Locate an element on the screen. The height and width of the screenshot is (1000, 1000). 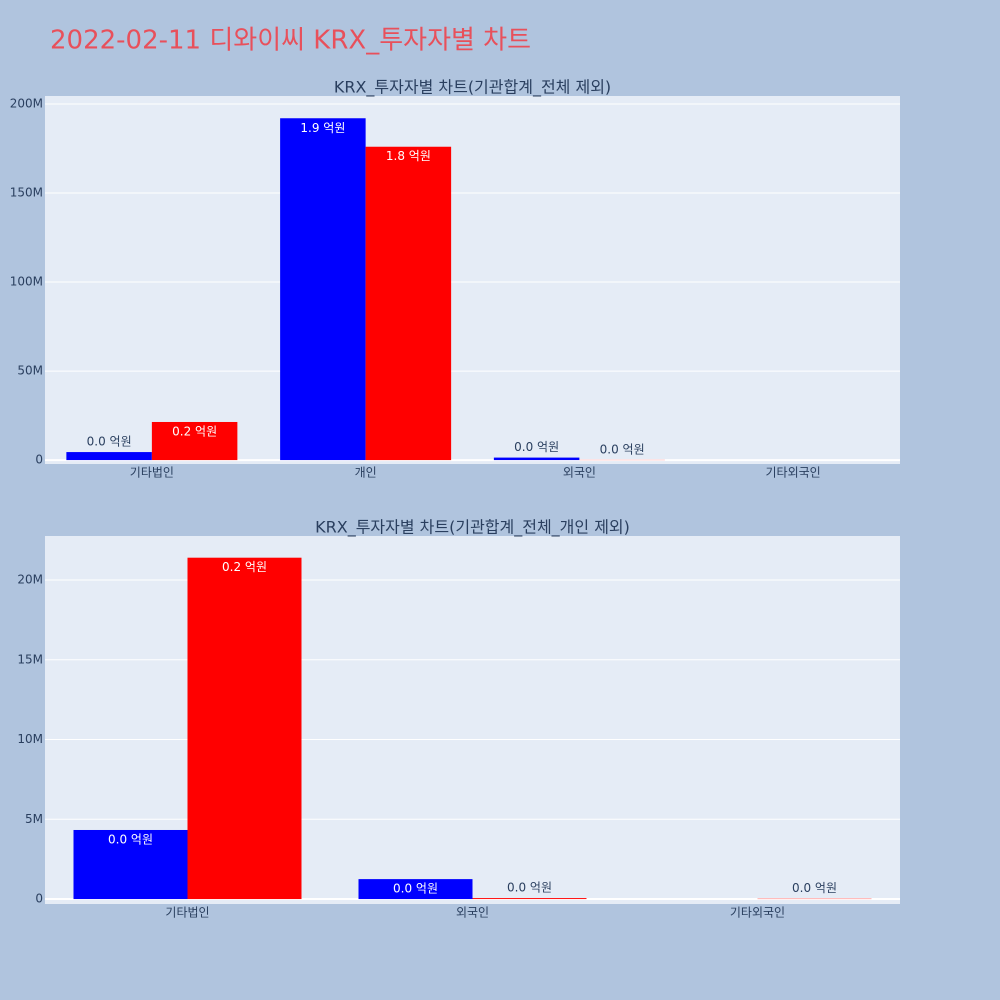
y-tick-label: 50M is located at coordinates (30, 371).